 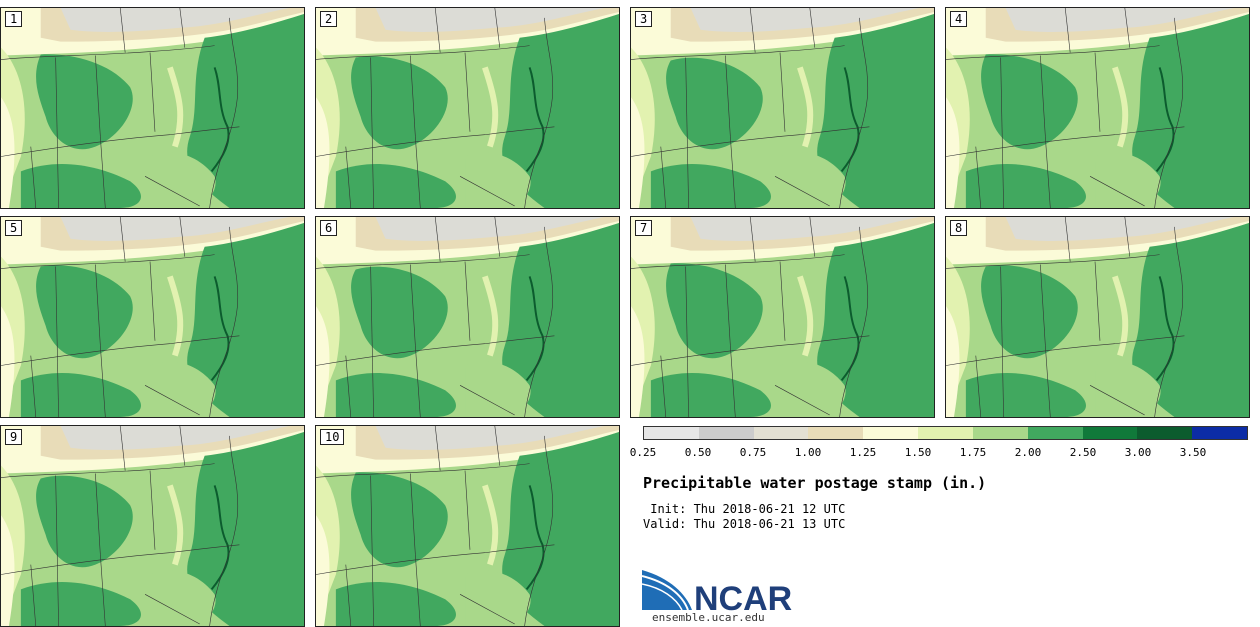 I want to click on postage-stamp-map: 3, so click(x=782, y=108).